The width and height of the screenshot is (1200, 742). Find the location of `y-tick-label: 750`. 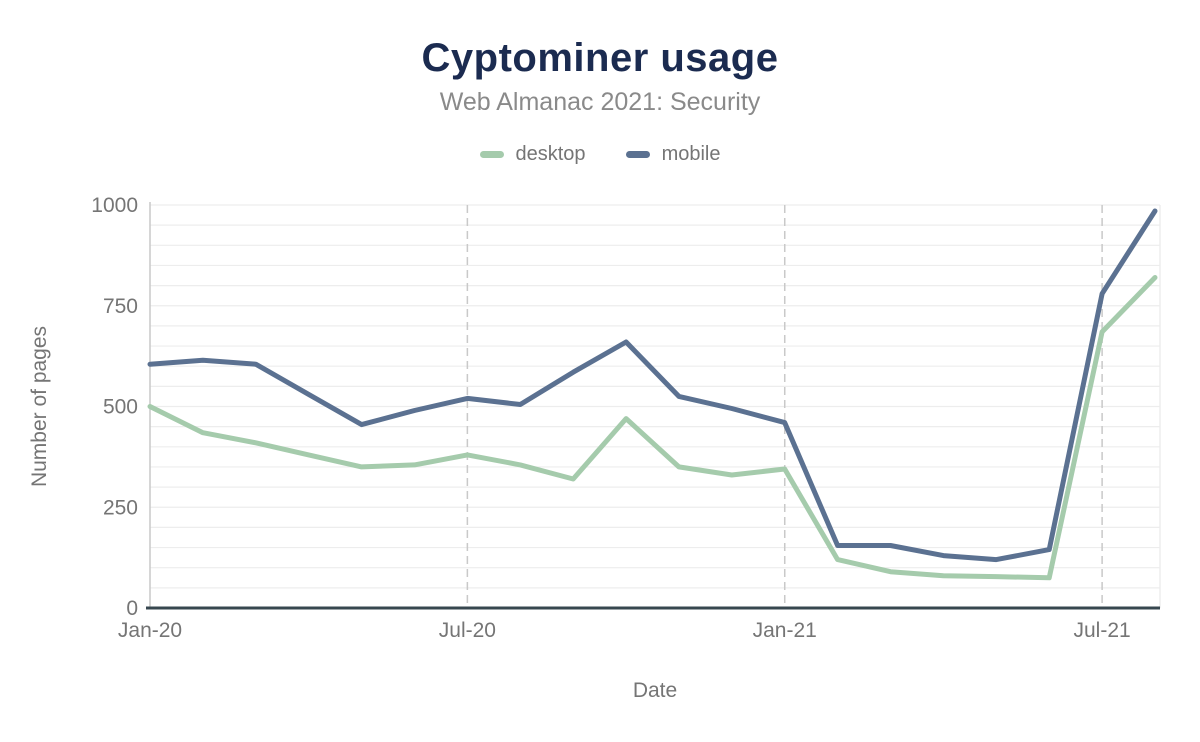

y-tick-label: 750 is located at coordinates (120, 306).